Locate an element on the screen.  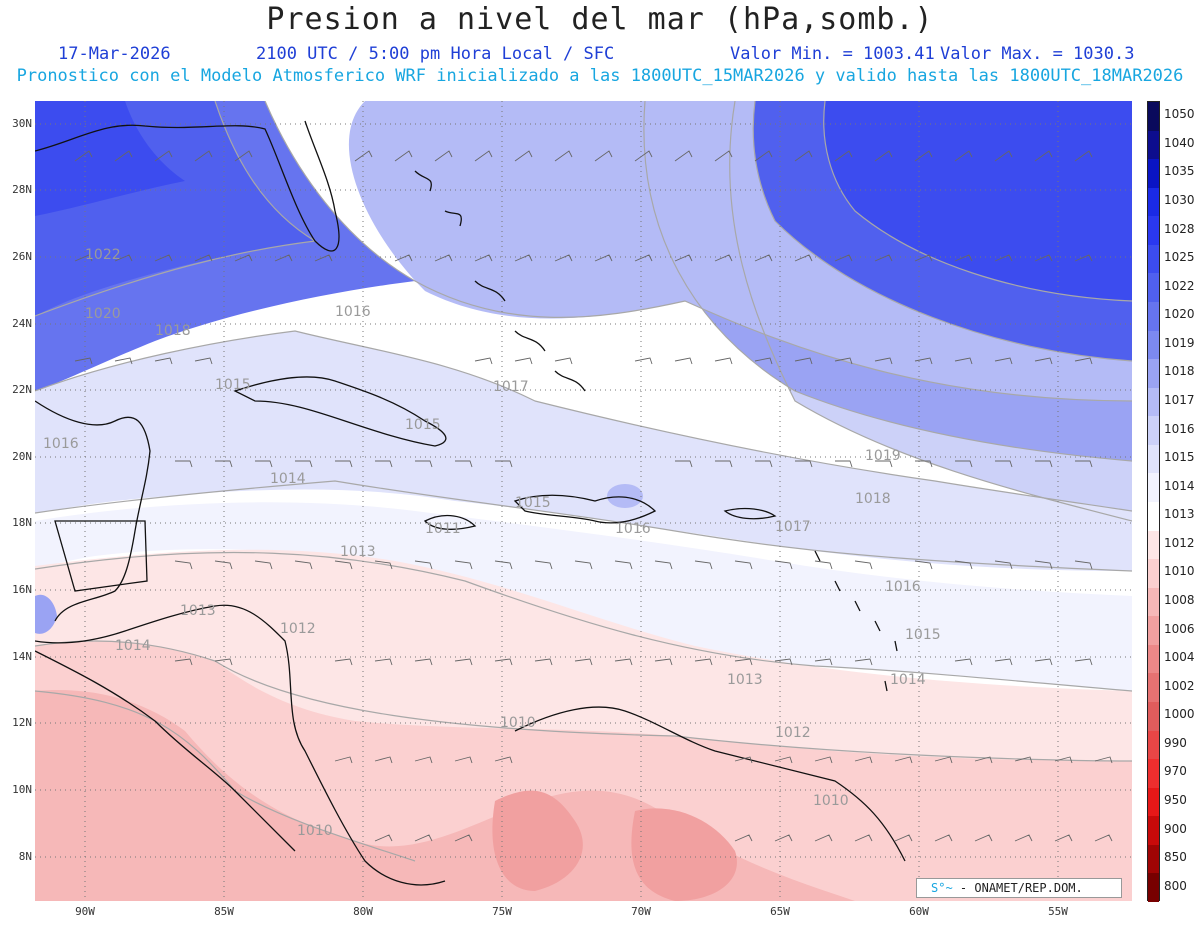
isobar-label: 1020 is located at coordinates (103, 314).